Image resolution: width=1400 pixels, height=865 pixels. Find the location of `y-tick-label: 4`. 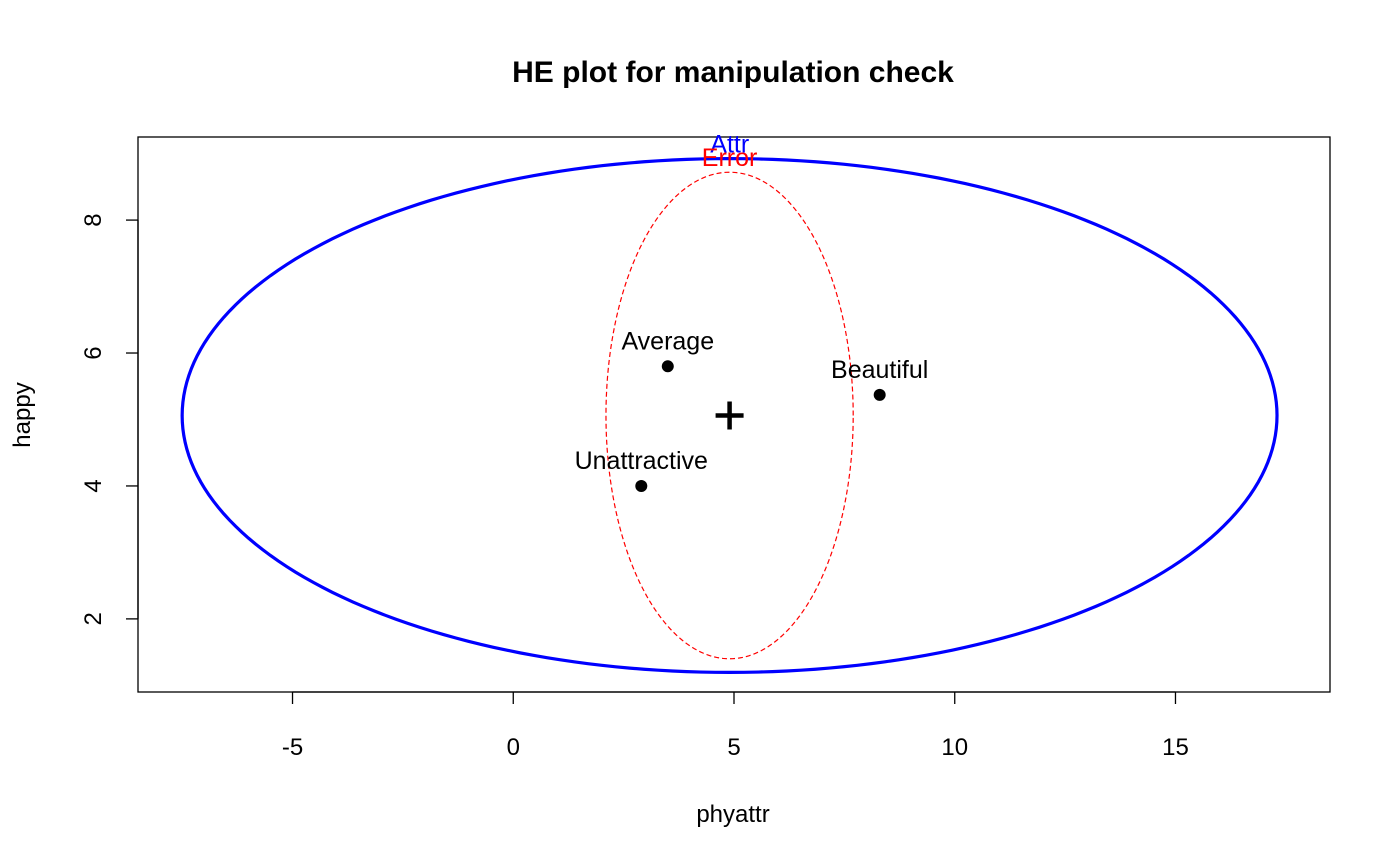

y-tick-label: 4 is located at coordinates (93, 485).